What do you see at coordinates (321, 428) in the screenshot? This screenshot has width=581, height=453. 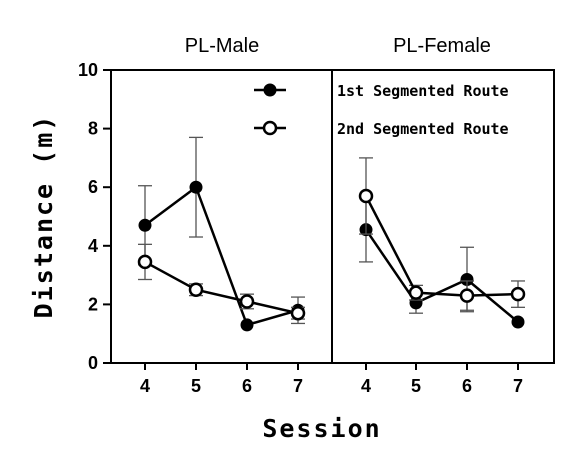 I see `x-axis-title: Session` at bounding box center [321, 428].